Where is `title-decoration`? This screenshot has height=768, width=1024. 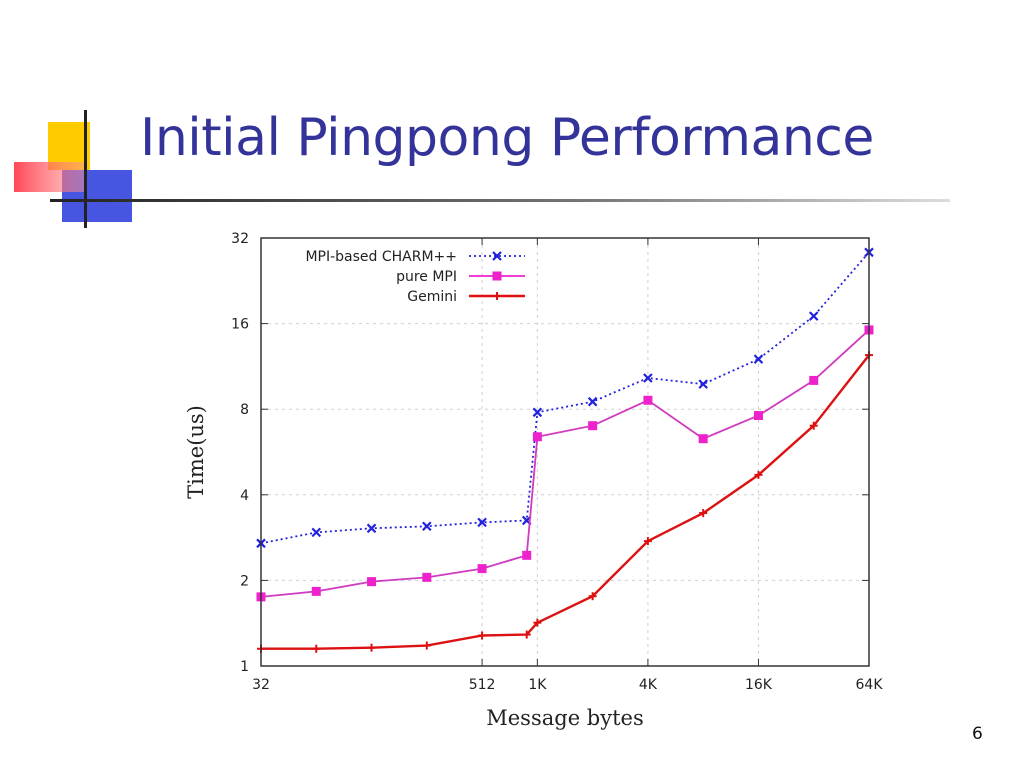
title-decoration is located at coordinates (482, 169).